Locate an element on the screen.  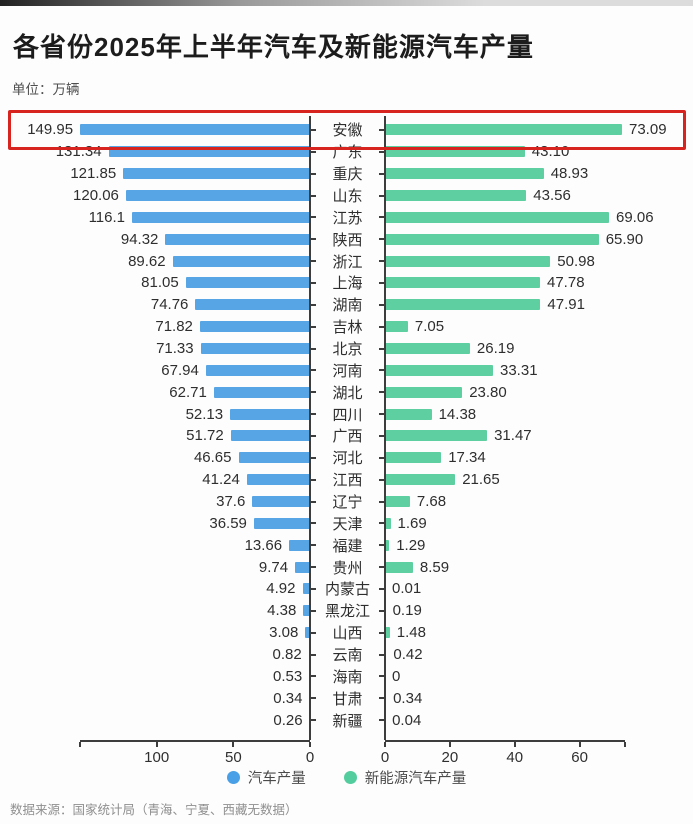
auto-production-cell: 74.76 is located at coordinates (155, 304).